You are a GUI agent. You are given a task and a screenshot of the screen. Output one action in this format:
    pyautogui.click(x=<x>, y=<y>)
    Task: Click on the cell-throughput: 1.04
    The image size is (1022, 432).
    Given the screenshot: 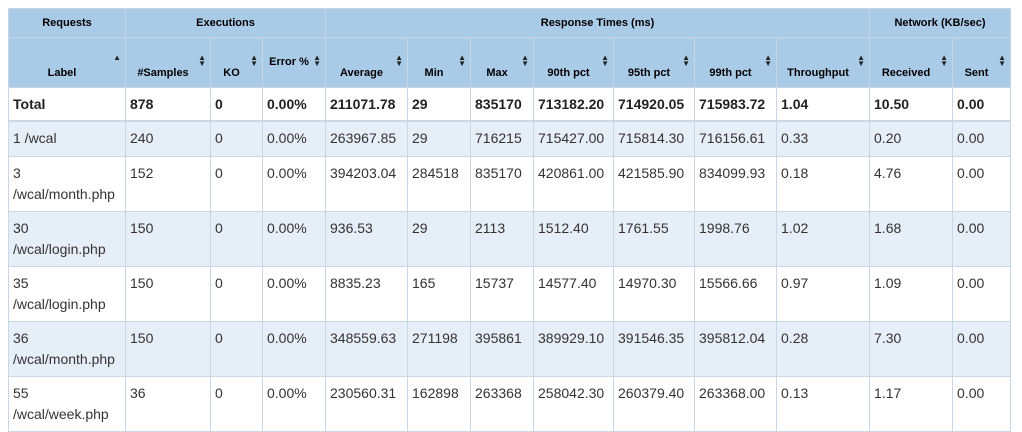 What is the action you would take?
    pyautogui.click(x=823, y=104)
    